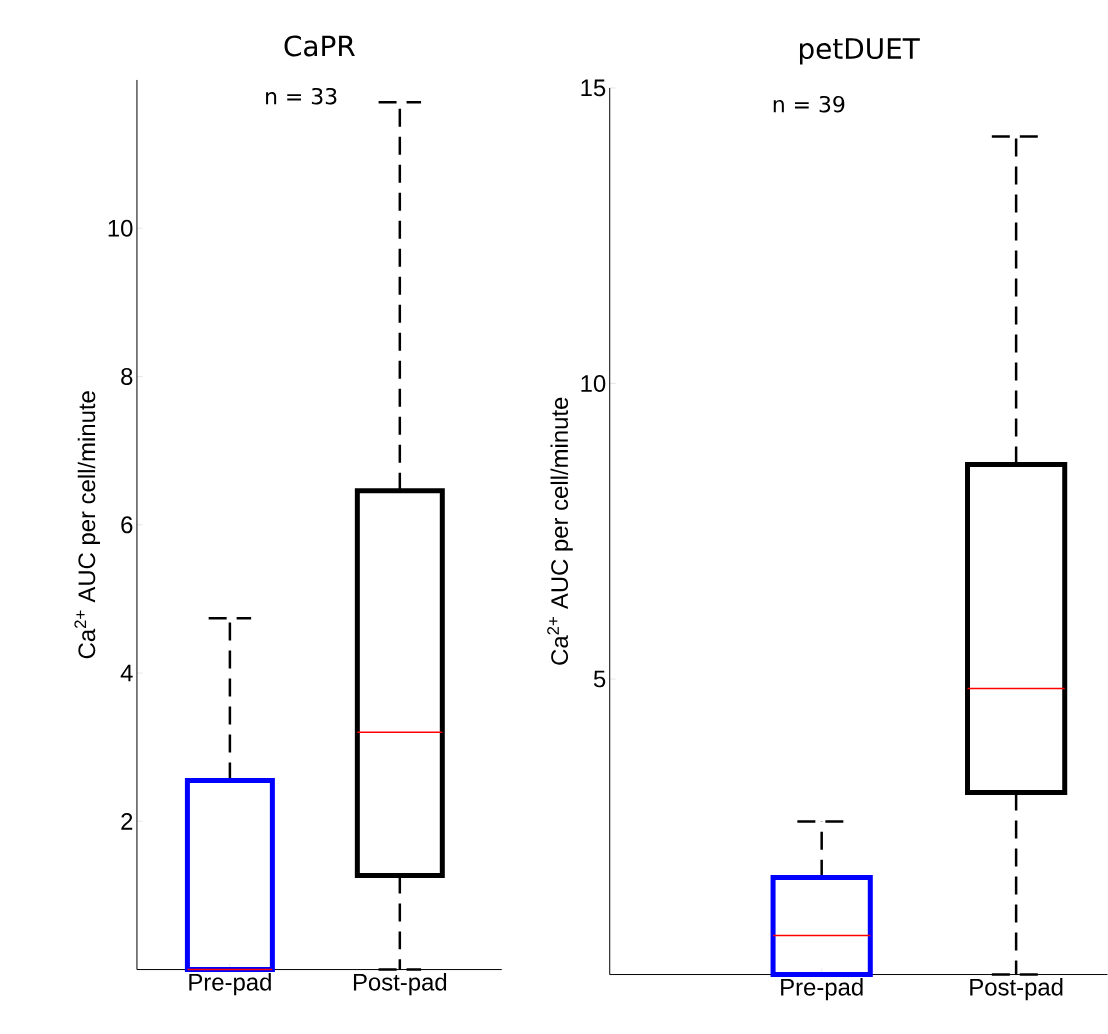 This screenshot has width=1108, height=1034. I want to click on chart-title: CaPR, so click(319, 46).